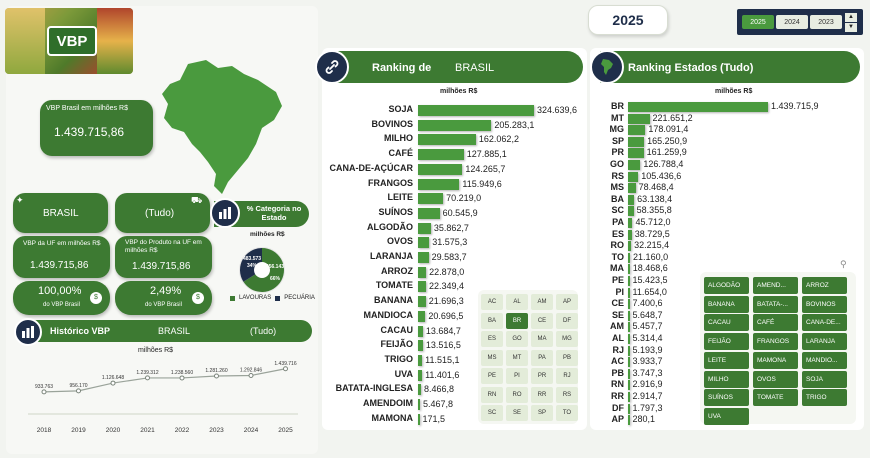  What do you see at coordinates (567, 376) in the screenshot?
I see `uf-button-rj: RJ` at bounding box center [567, 376].